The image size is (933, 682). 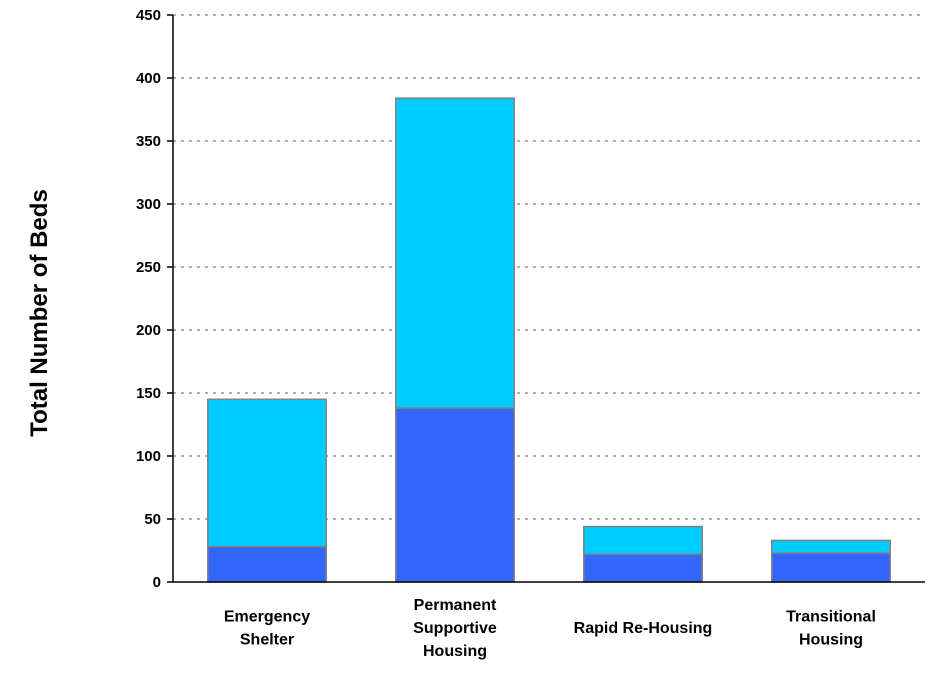 What do you see at coordinates (455, 628) in the screenshot?
I see `x-category-label: Permanent Supportive Housing` at bounding box center [455, 628].